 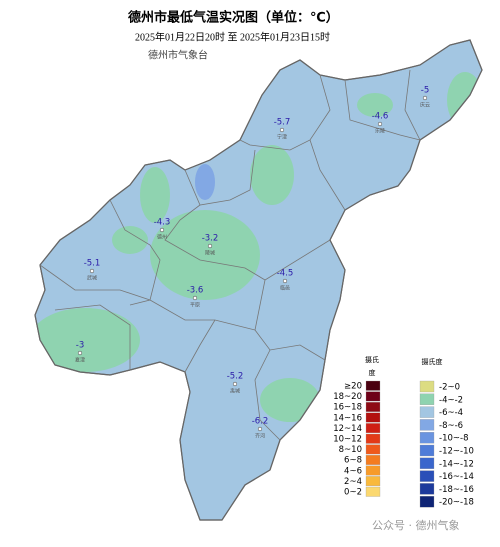 What do you see at coordinates (282, 123) in the screenshot?
I see `station-value: -5.7` at bounding box center [282, 123].